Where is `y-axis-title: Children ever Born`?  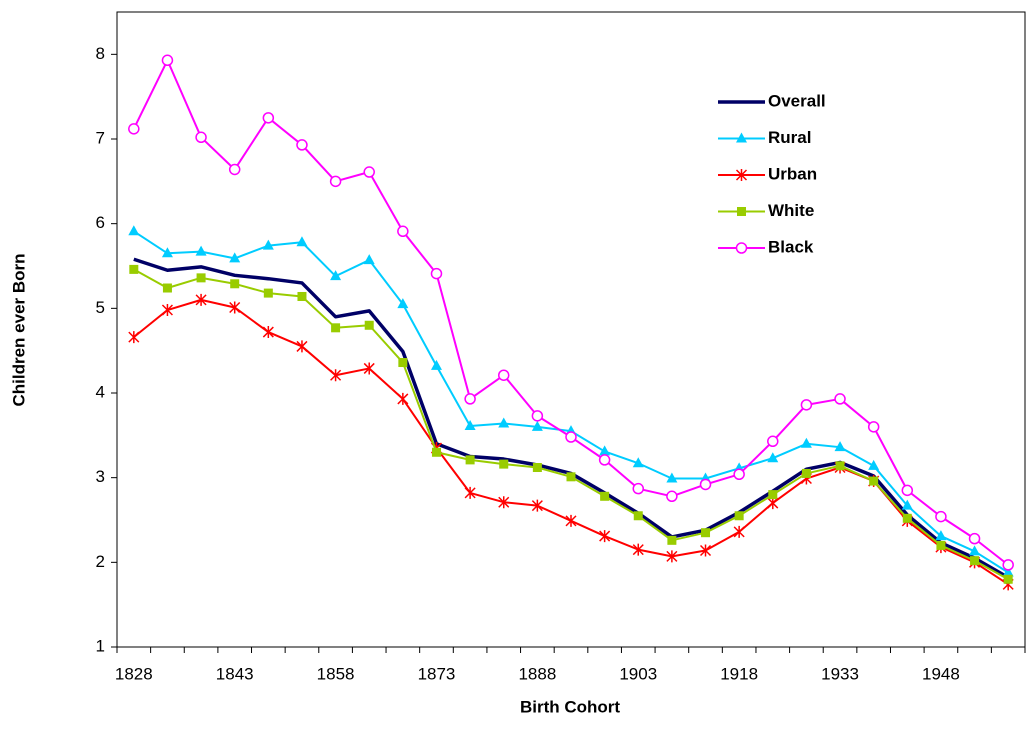 y-axis-title: Children ever Born is located at coordinates (18, 329).